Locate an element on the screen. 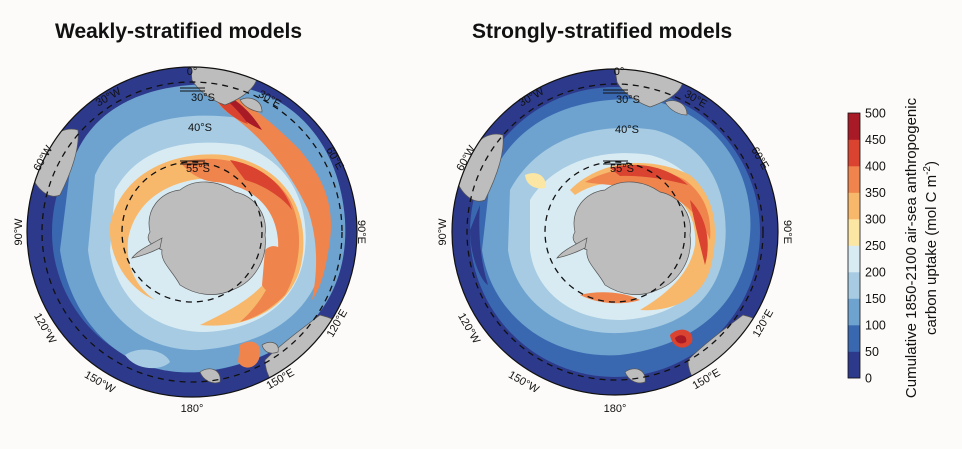 The width and height of the screenshot is (962, 449). colorbar-tick-label: 500 is located at coordinates (875, 114).